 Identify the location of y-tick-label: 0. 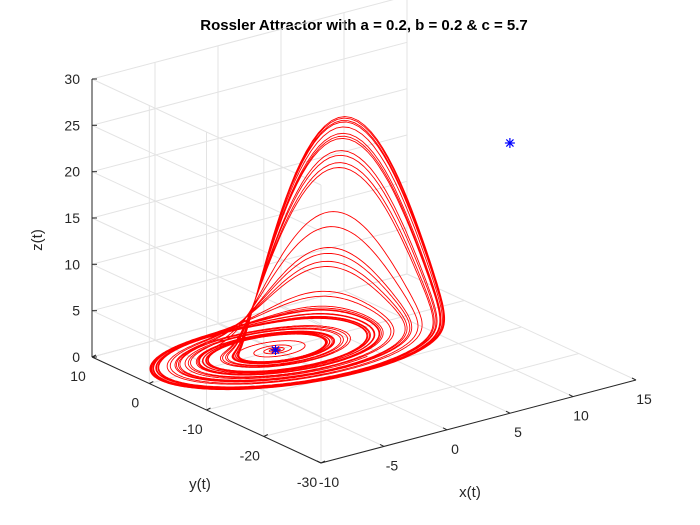
(135, 403).